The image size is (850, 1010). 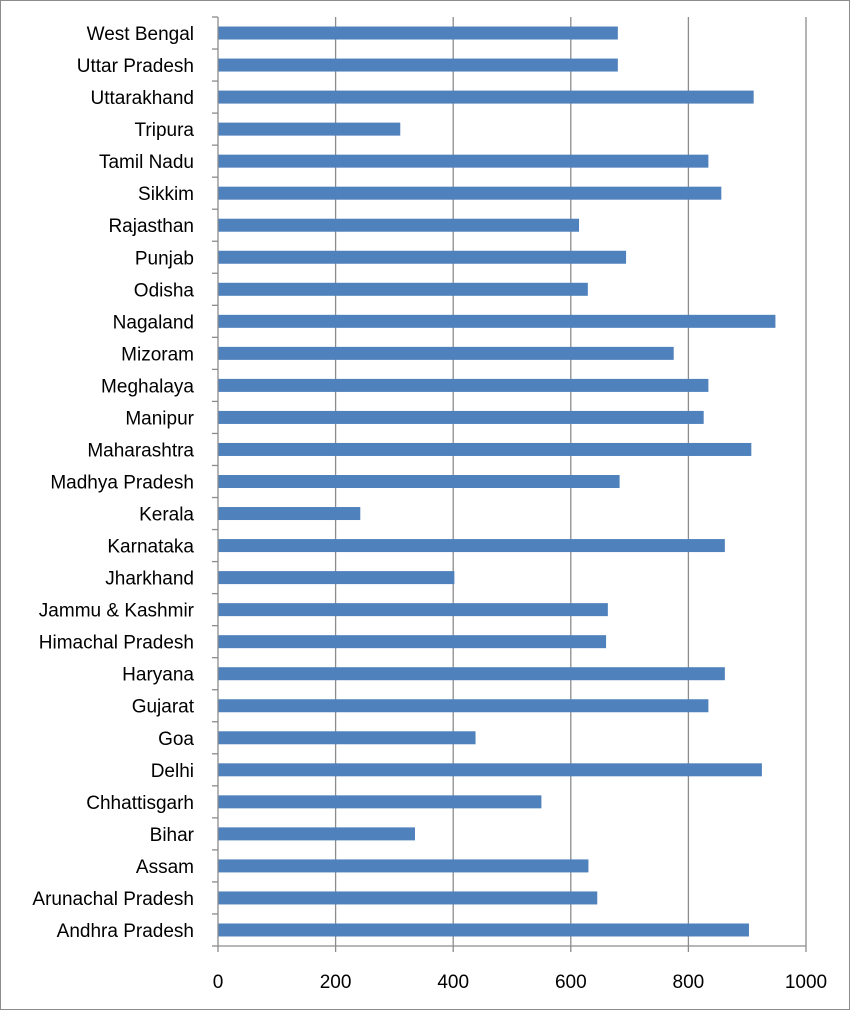 I want to click on bar-rajasthan, so click(x=399, y=225).